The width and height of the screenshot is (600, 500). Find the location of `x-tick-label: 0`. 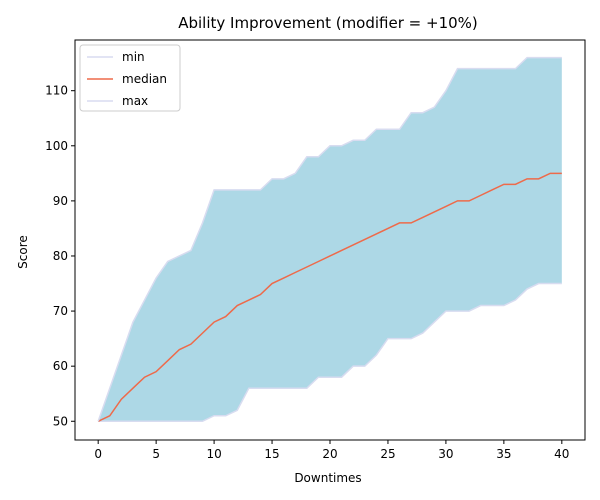

x-tick-label: 0 is located at coordinates (98, 454).